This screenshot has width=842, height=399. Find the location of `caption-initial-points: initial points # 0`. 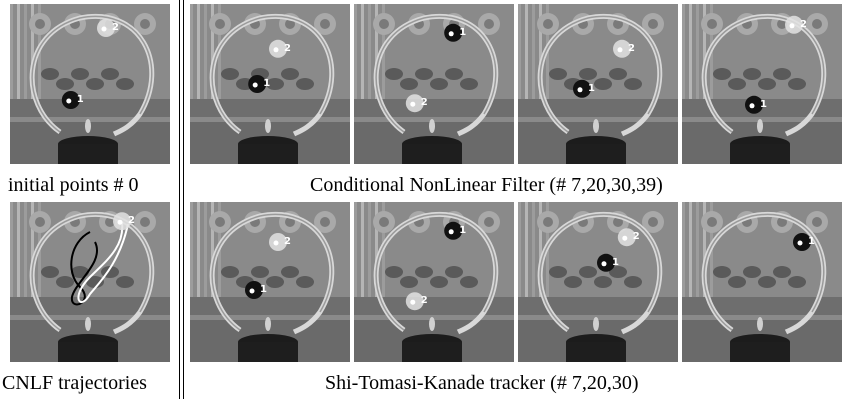

caption-initial-points: initial points # 0 is located at coordinates (73, 185).